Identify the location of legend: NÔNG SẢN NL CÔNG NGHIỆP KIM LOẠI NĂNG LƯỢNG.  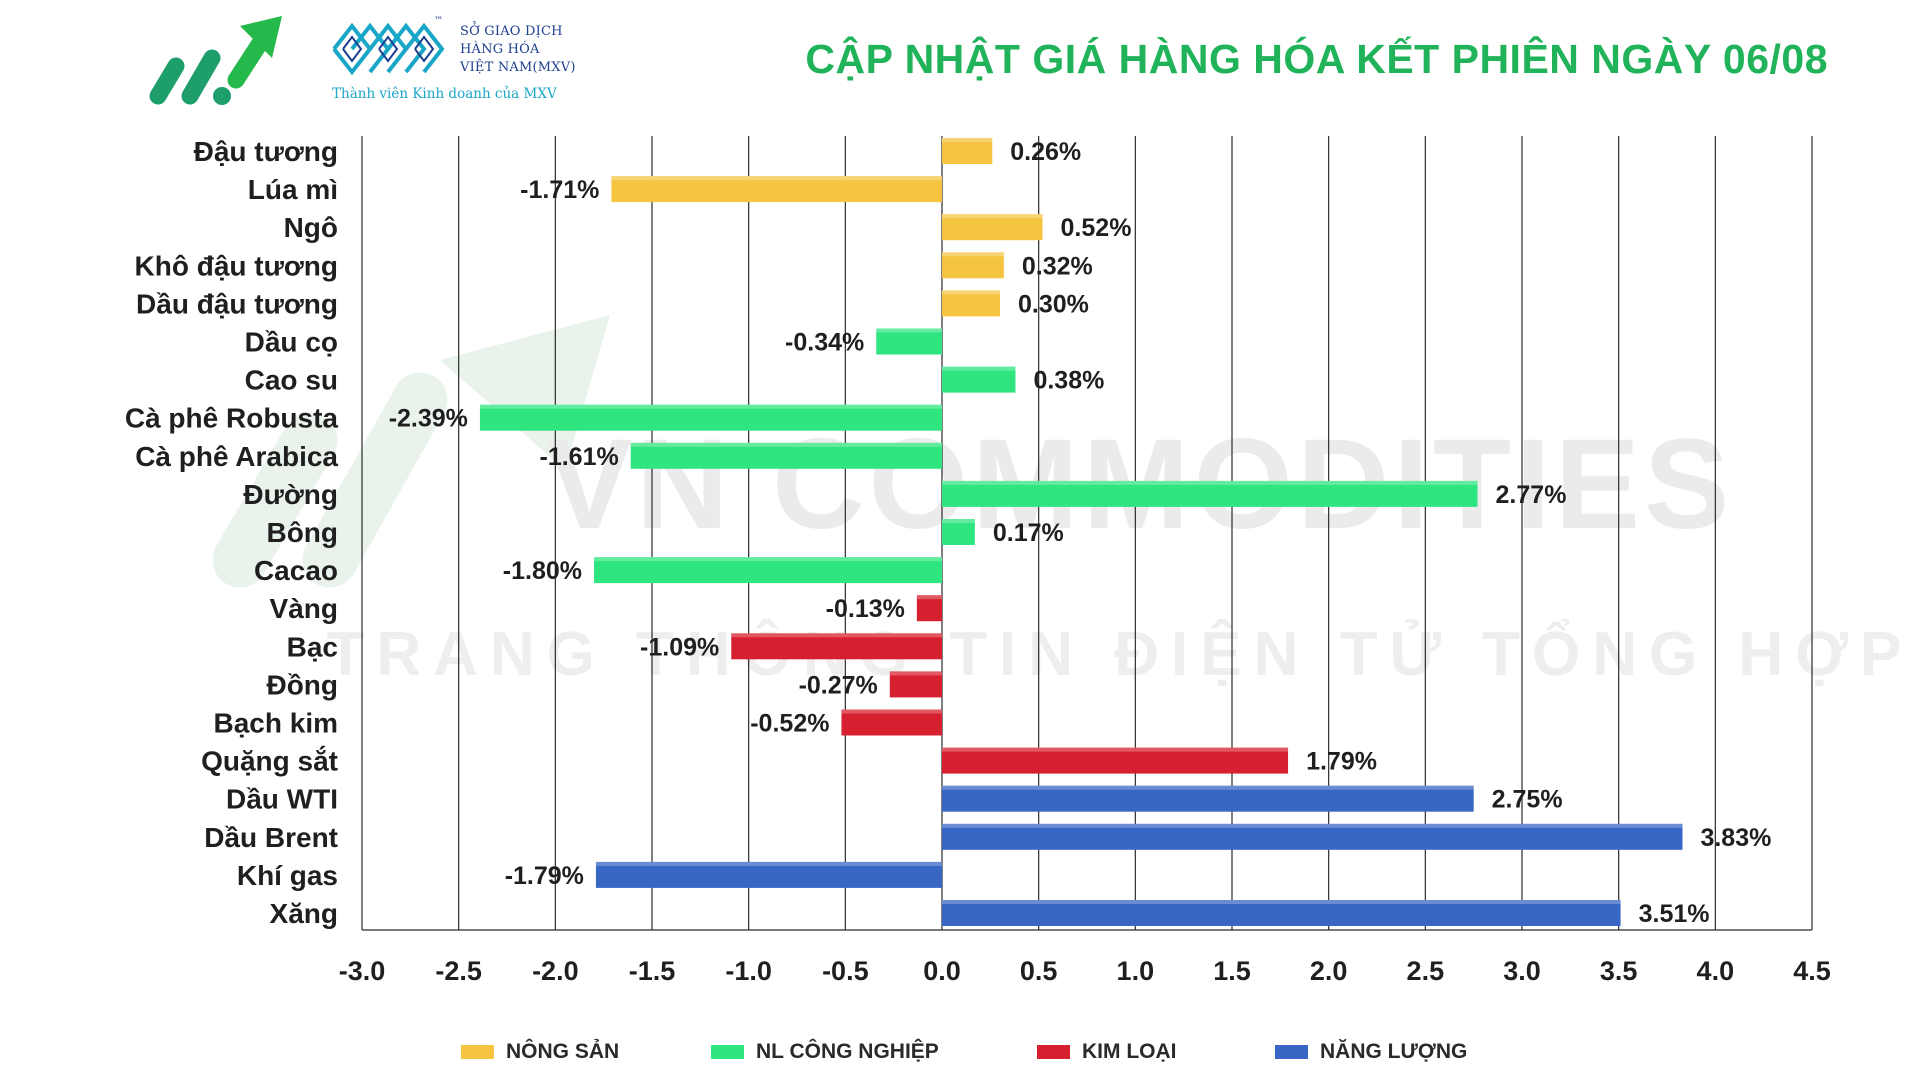
(960, 1055).